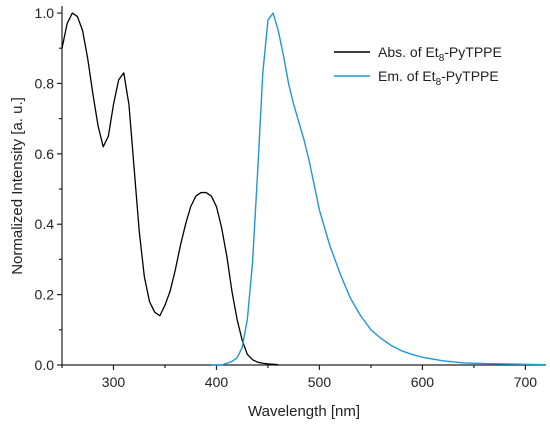 The width and height of the screenshot is (550, 427). I want to click on y-tick-label: 0.8, so click(45, 83).